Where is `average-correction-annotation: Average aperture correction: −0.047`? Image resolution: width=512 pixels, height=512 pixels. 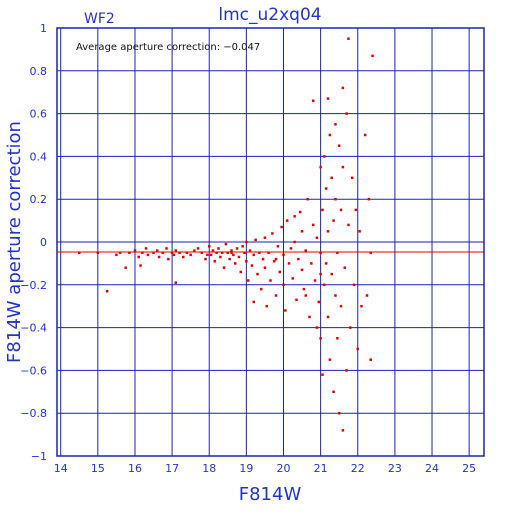
average-correction-annotation: Average aperture correction: −0.047 is located at coordinates (168, 47).